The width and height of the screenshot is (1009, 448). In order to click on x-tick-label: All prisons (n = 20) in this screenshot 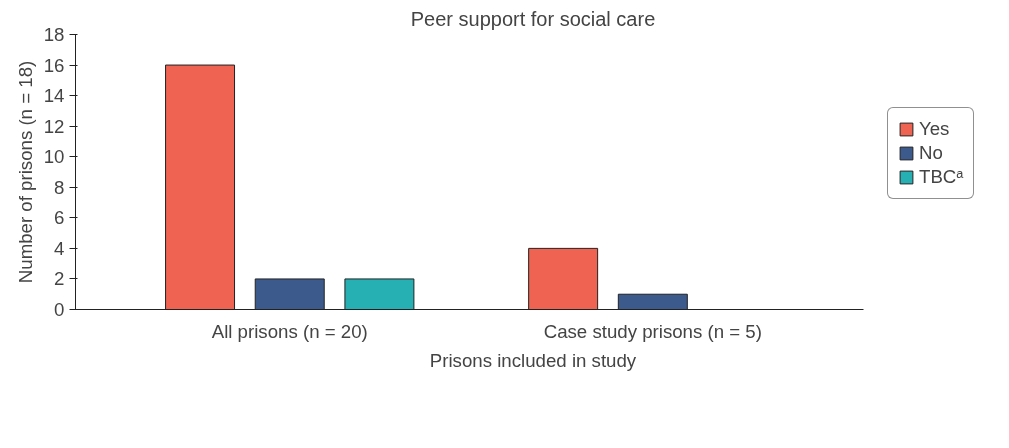, I will do `click(289, 331)`.